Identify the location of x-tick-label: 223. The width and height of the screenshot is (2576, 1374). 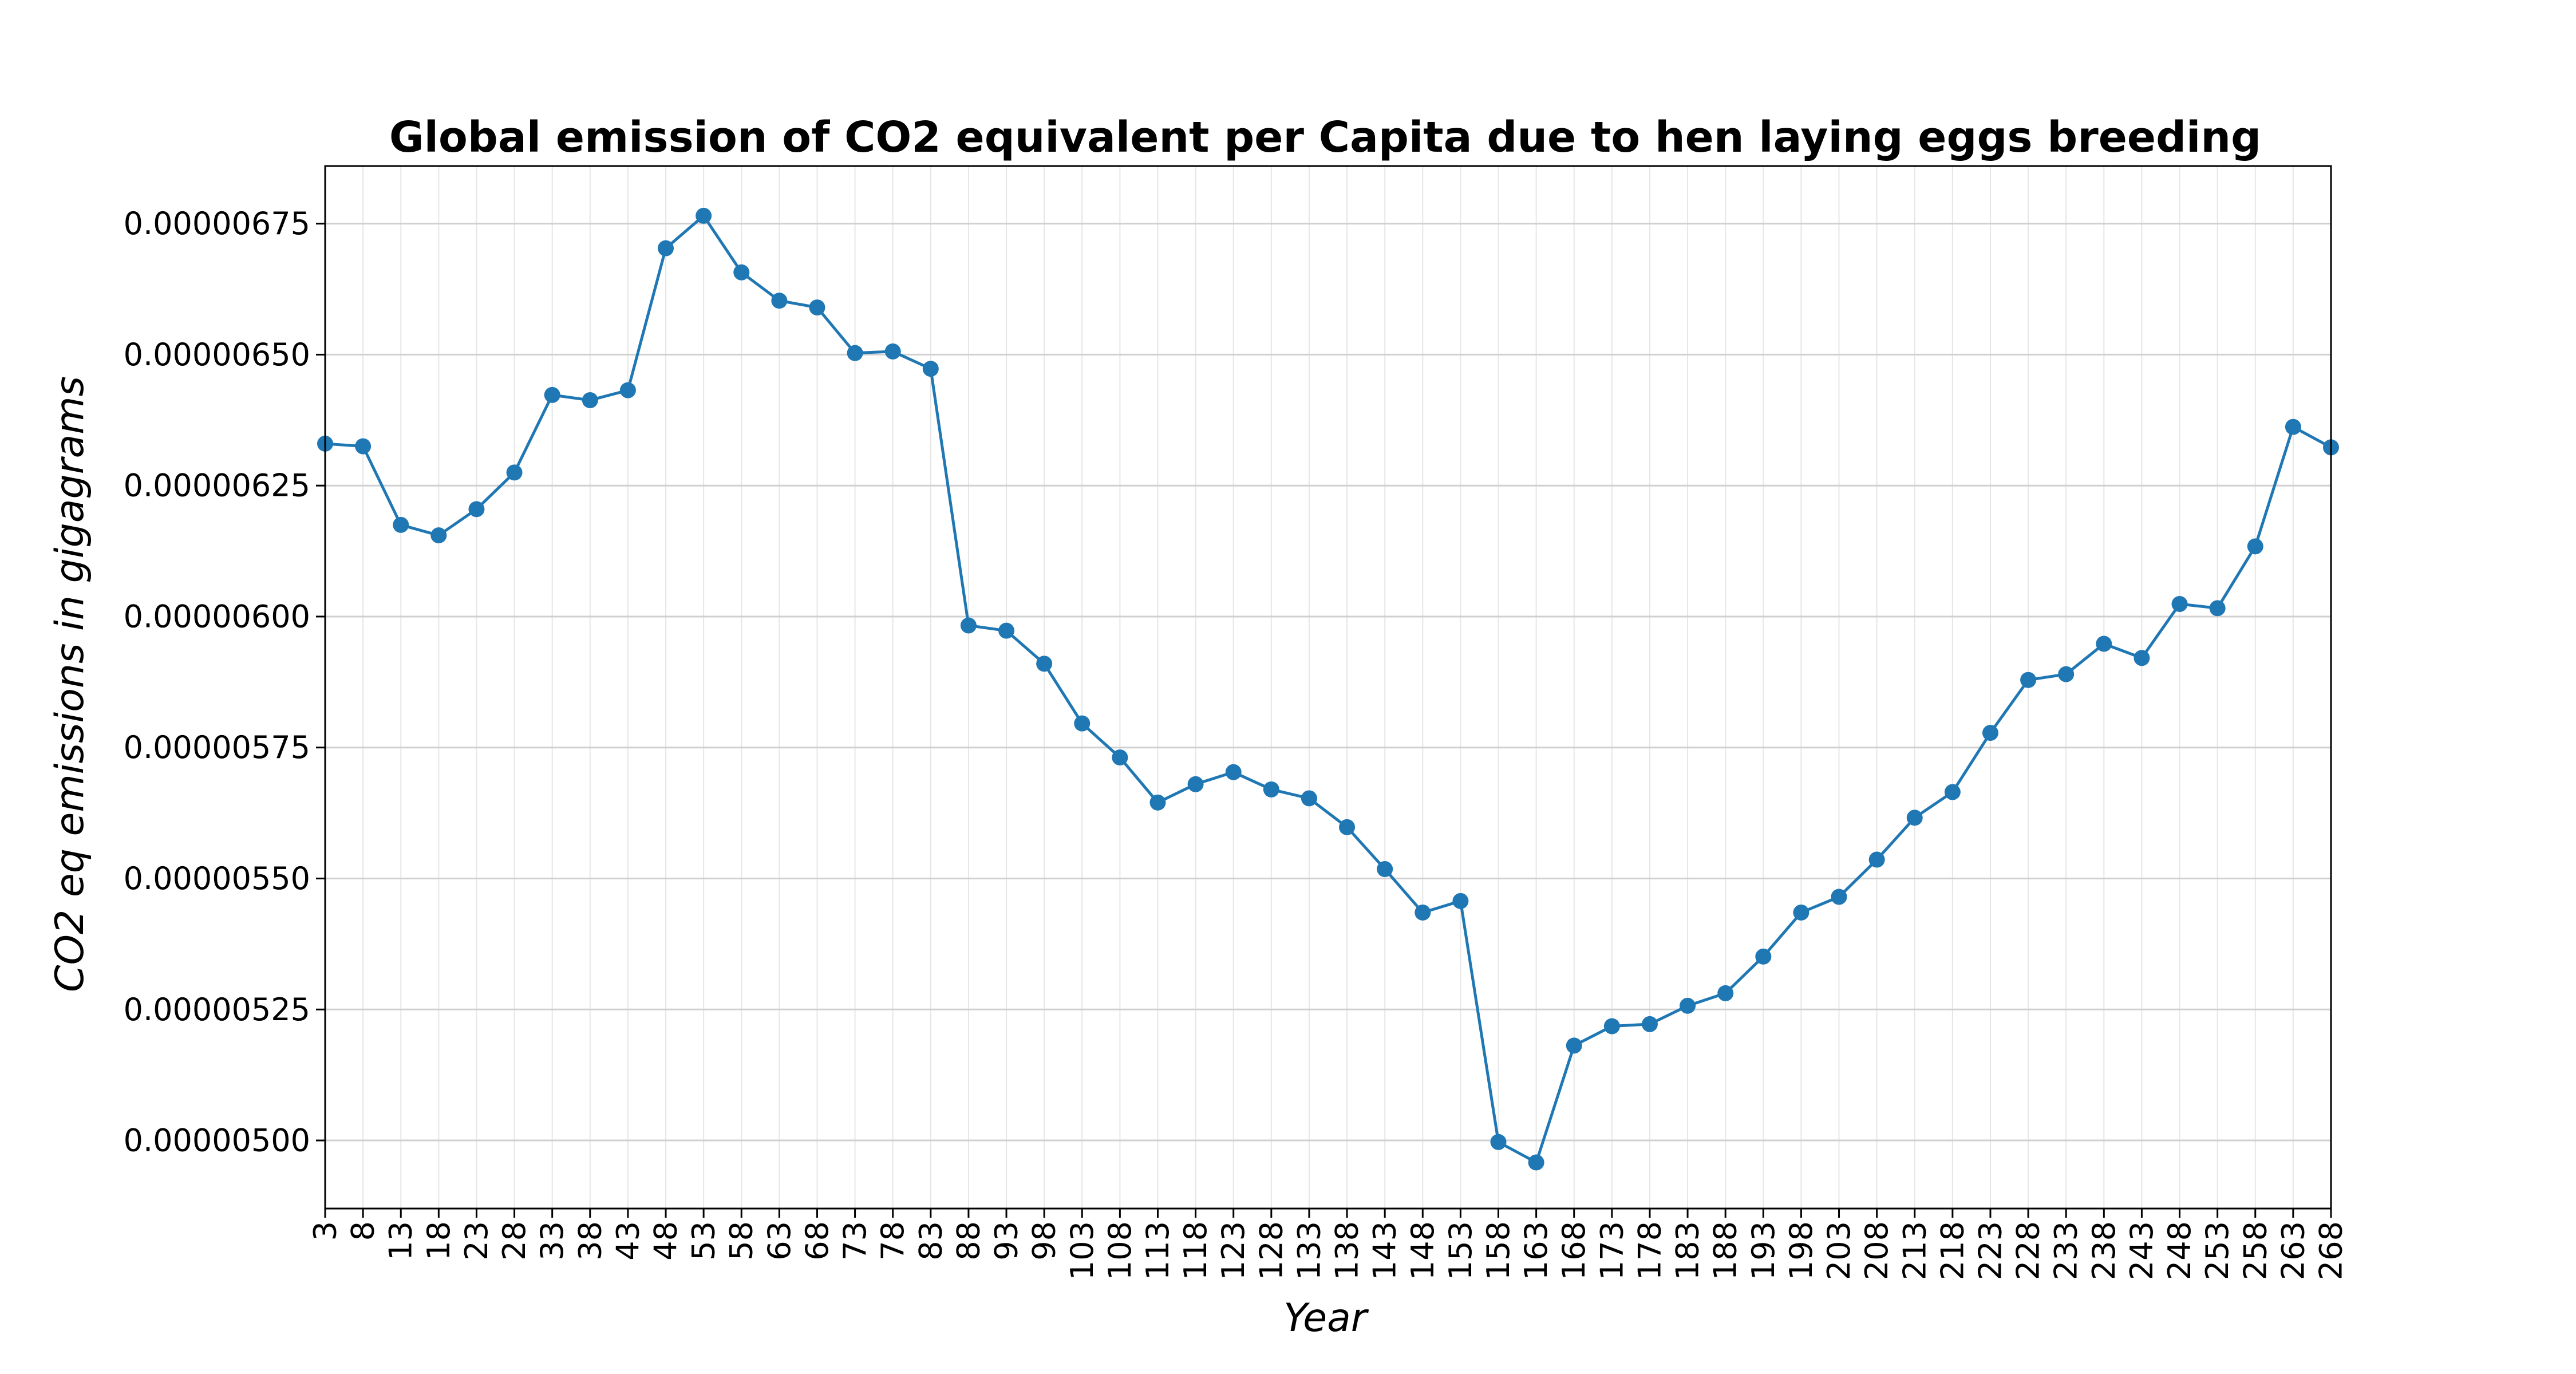
(1990, 1250).